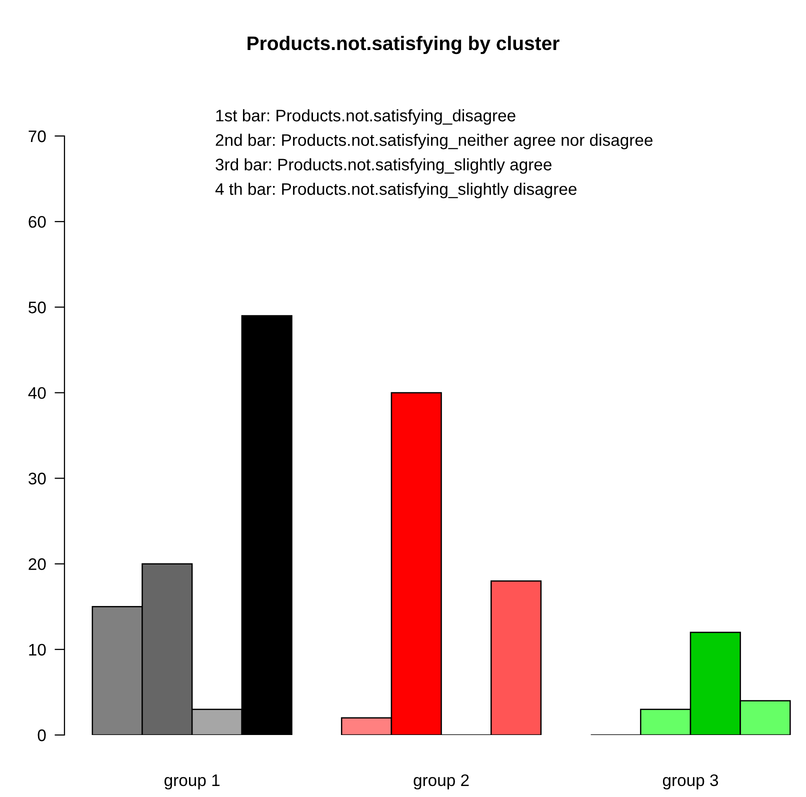 The image size is (806, 797). Describe the element at coordinates (441, 782) in the screenshot. I see `x-tick-label: group 2` at that location.